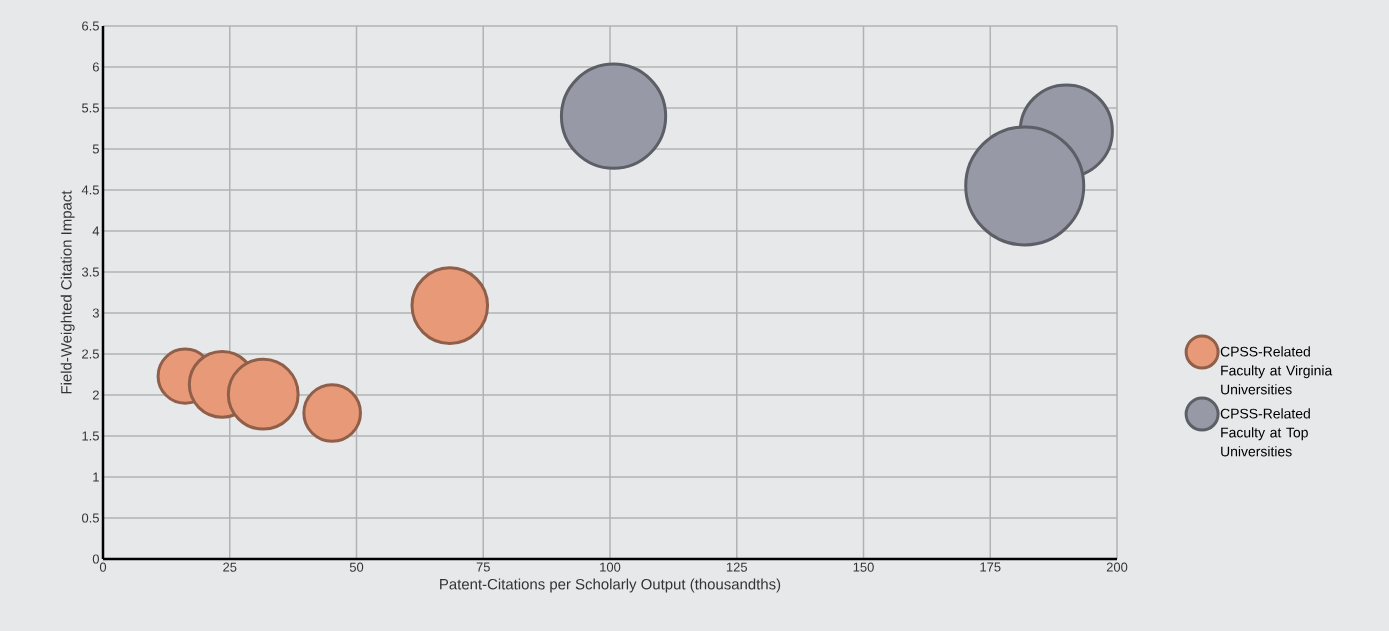 Image resolution: width=1389 pixels, height=631 pixels. Describe the element at coordinates (90, 518) in the screenshot. I see `y-tick-label: 0.5` at that location.